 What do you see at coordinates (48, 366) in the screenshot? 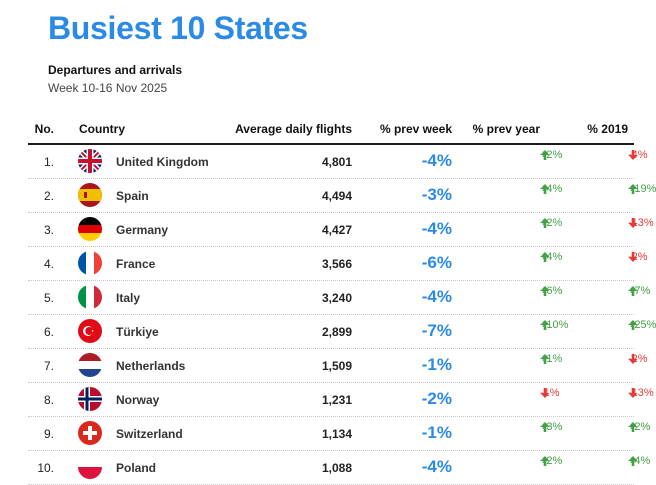
I see `rank-number: 7.` at bounding box center [48, 366].